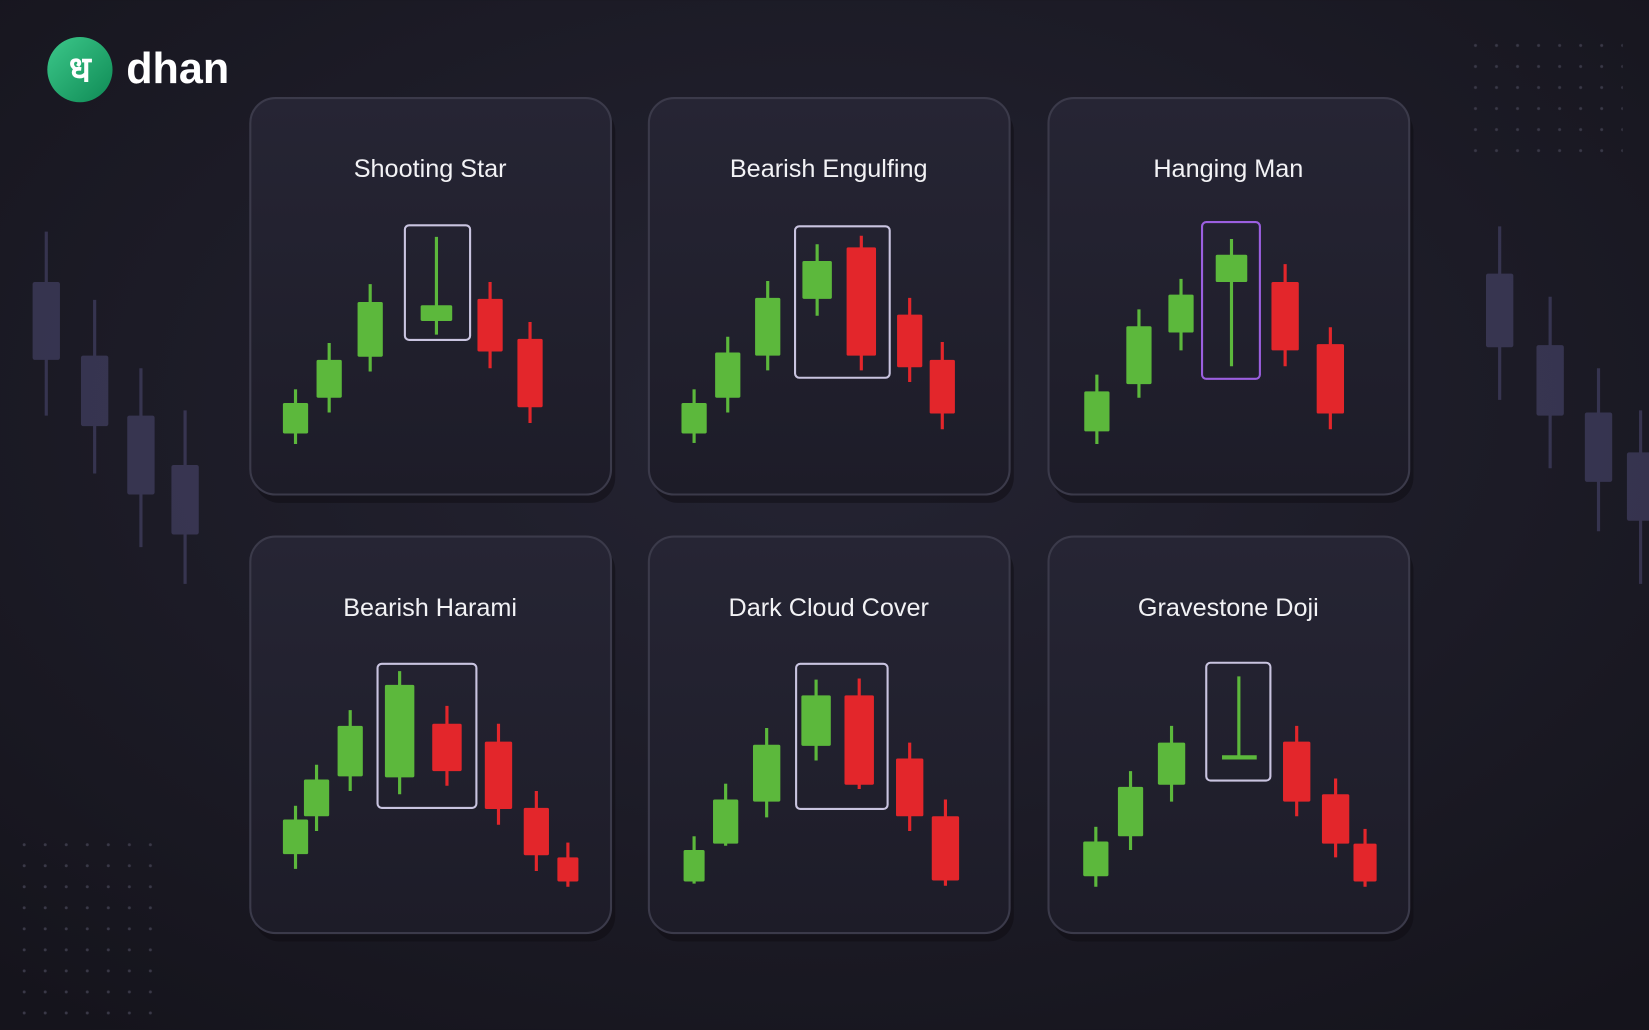 The height and width of the screenshot is (1030, 1649). Describe the element at coordinates (177, 69) in the screenshot. I see `logo-text: dhan` at that location.